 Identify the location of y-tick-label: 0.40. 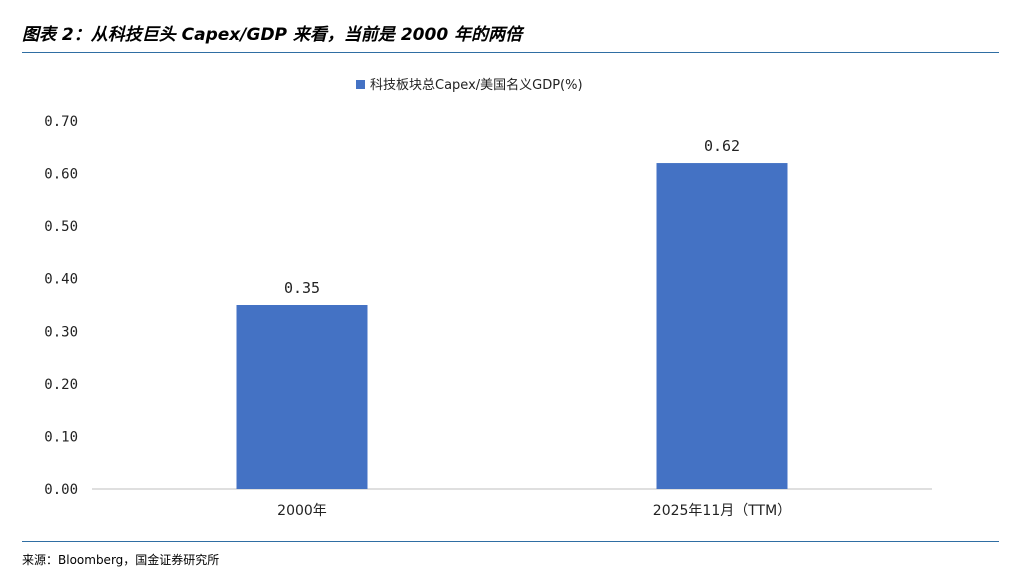
(61, 280).